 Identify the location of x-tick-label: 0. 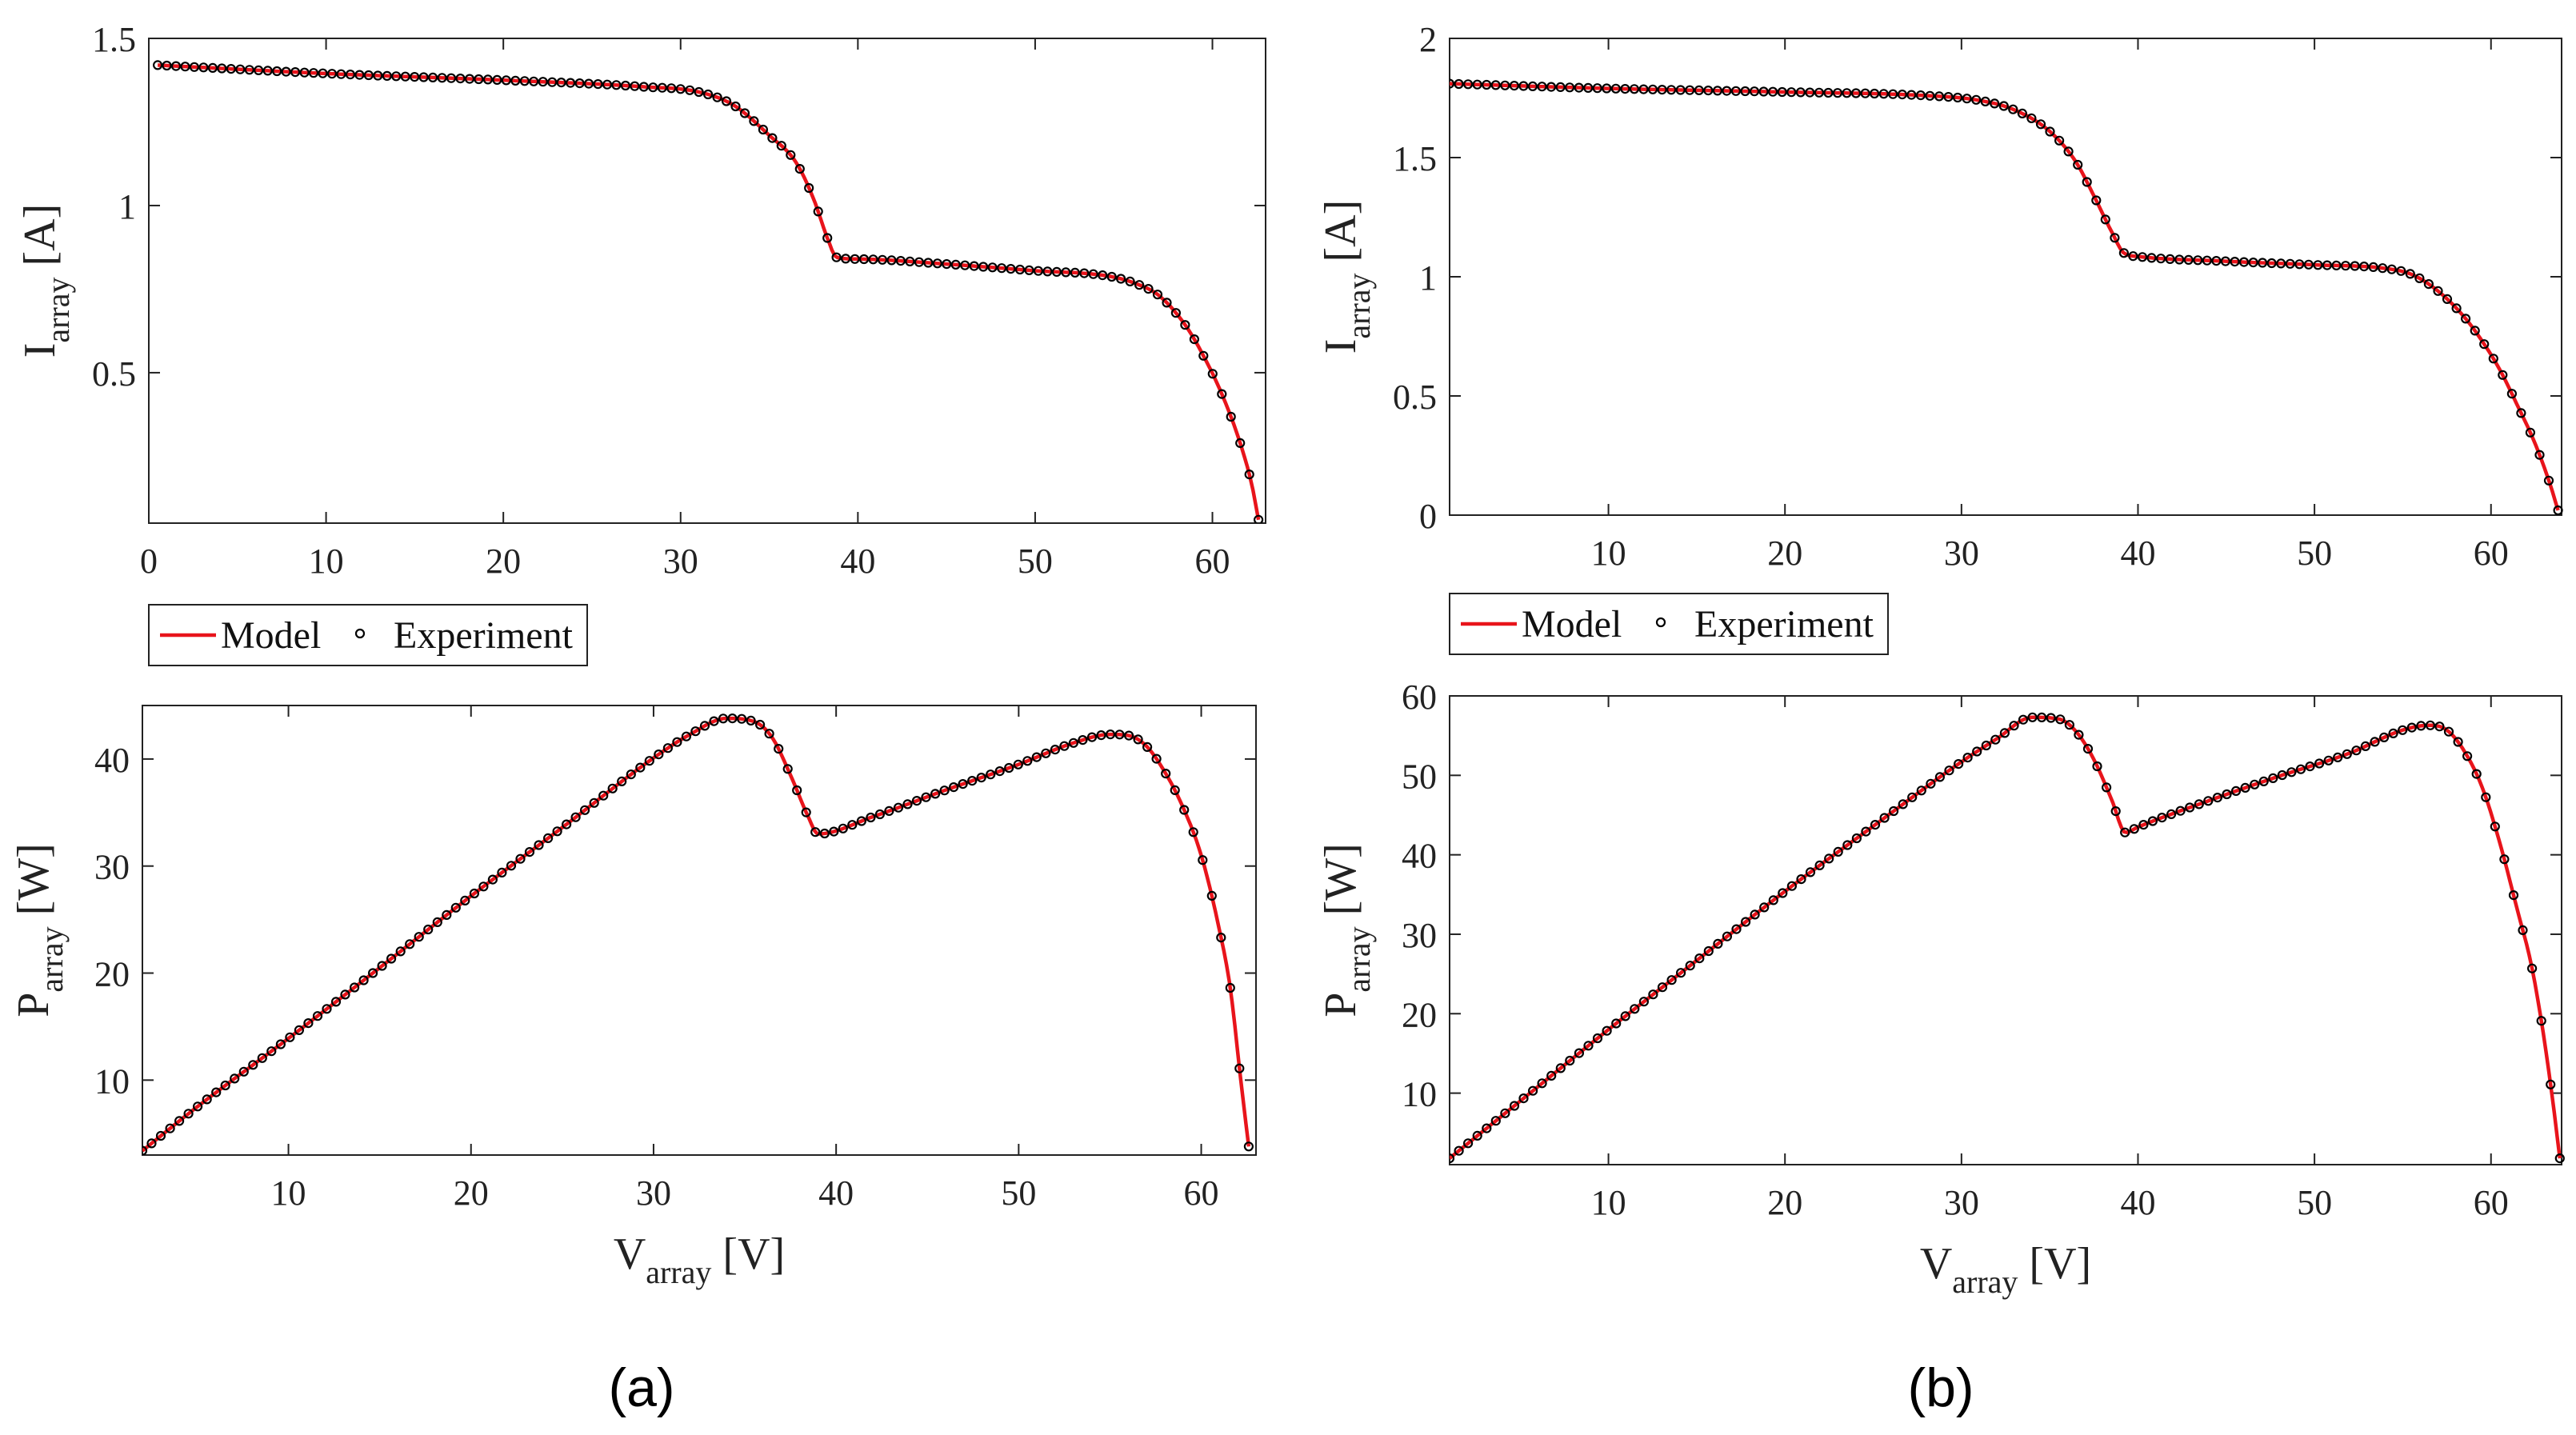
(149, 561).